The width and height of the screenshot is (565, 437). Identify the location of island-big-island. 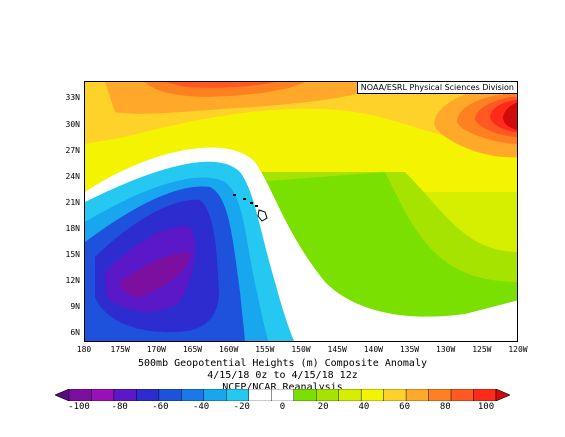
(262, 215).